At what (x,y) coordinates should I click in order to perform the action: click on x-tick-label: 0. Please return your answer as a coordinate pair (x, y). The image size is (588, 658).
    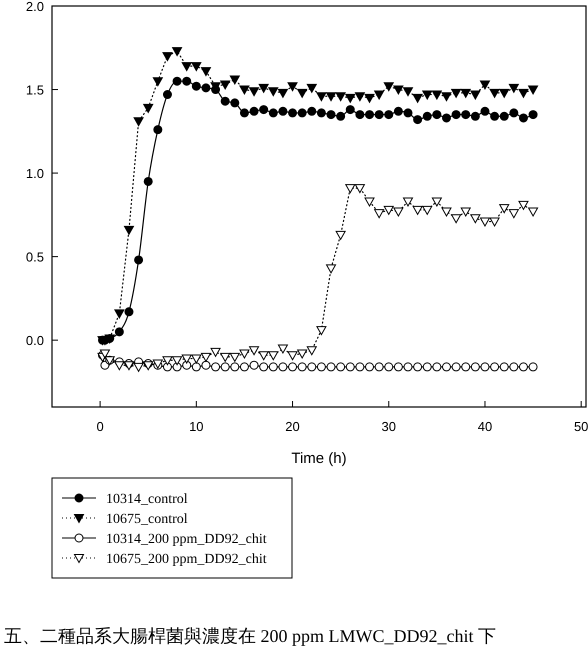
    Looking at the image, I should click on (100, 426).